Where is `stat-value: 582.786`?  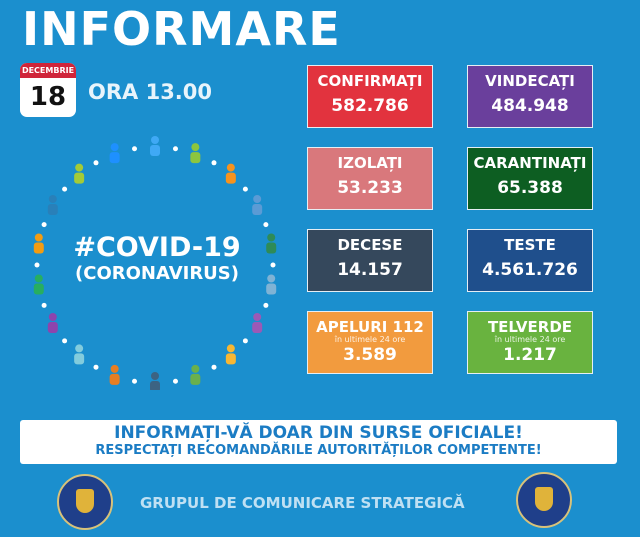
stat-value: 582.786 is located at coordinates (370, 106).